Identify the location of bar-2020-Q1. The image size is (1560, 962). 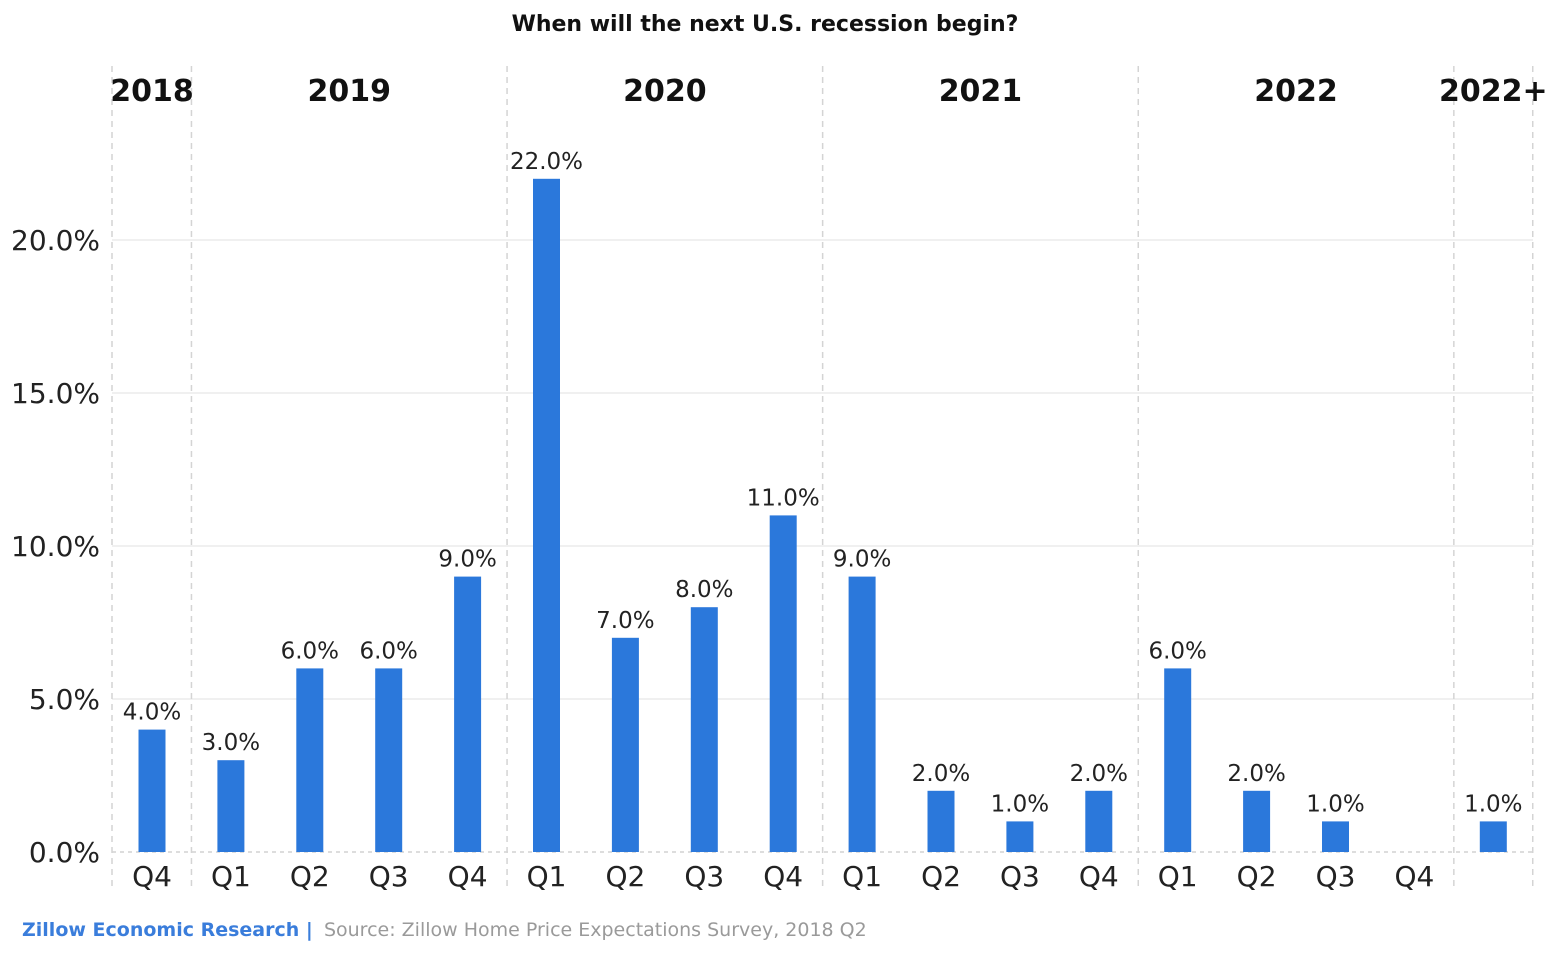
(546, 515).